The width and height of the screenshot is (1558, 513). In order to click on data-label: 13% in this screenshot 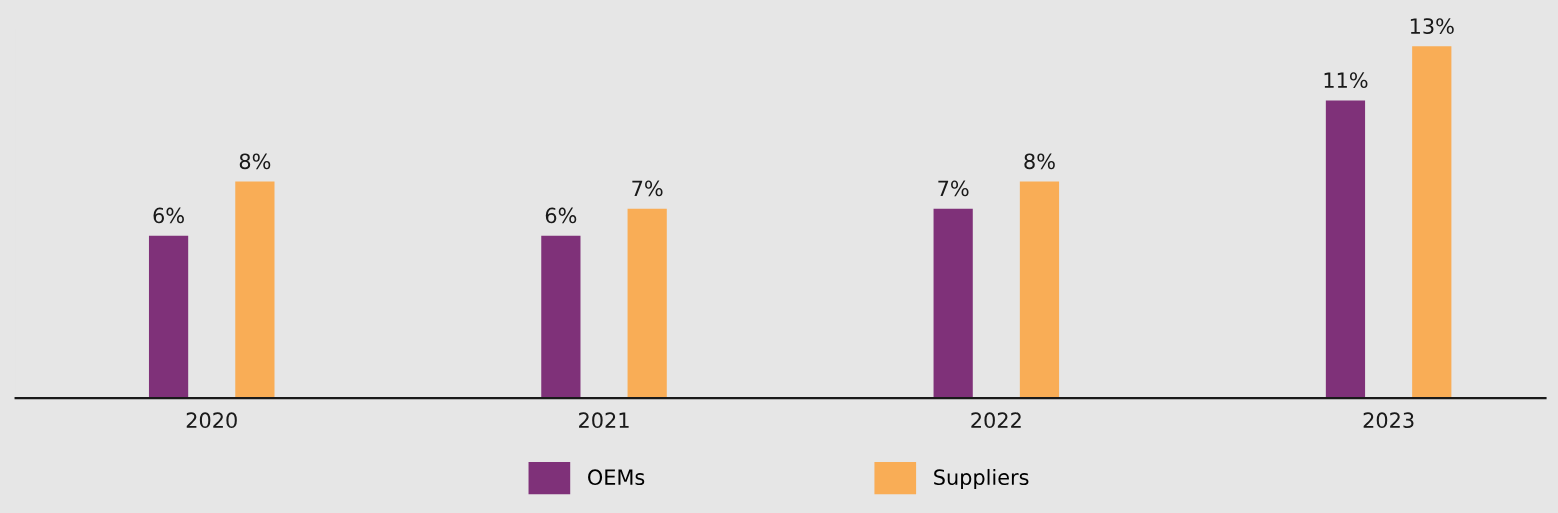, I will do `click(1432, 26)`.